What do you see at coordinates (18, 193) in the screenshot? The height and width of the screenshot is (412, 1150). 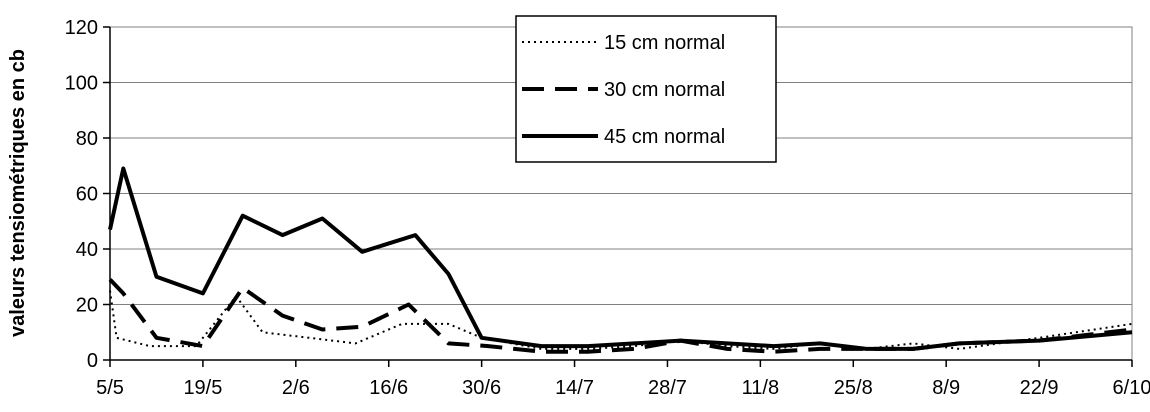 I see `y-axis-title: valeurs tensiométriques en cb` at bounding box center [18, 193].